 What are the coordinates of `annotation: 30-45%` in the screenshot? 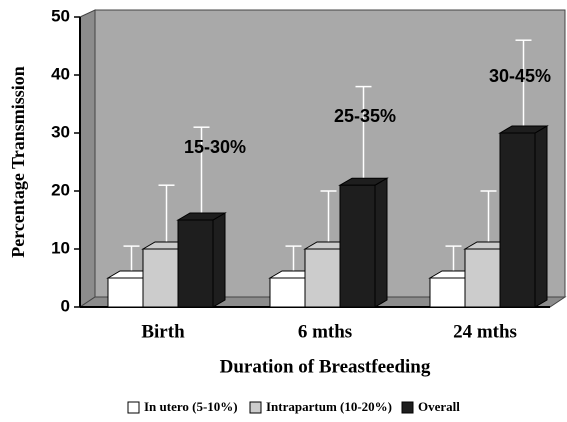 It's located at (520, 76).